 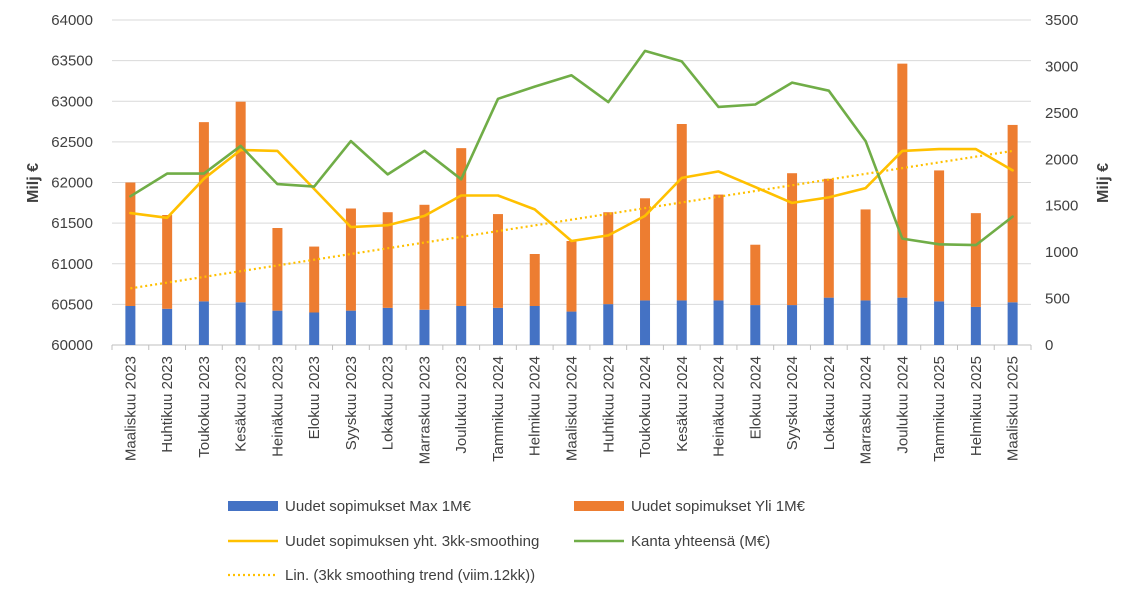 What do you see at coordinates (608, 404) in the screenshot?
I see `category-label: Huhtikuu 2024` at bounding box center [608, 404].